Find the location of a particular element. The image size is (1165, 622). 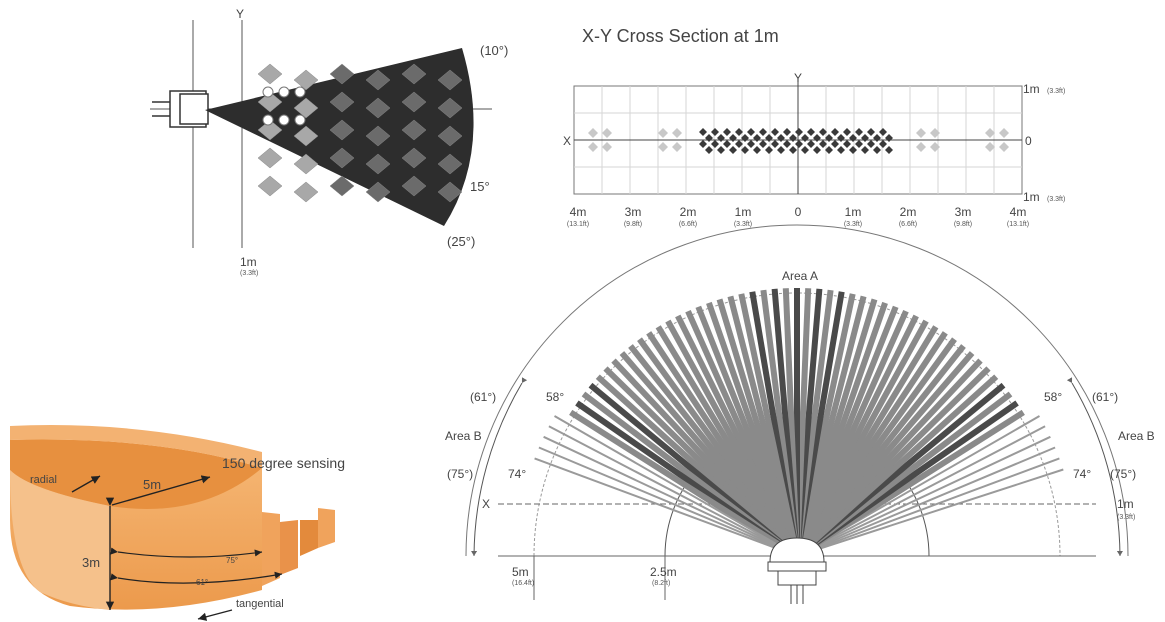

fan-right-1m-ft-label: (3.3ft) is located at coordinates (1126, 517).